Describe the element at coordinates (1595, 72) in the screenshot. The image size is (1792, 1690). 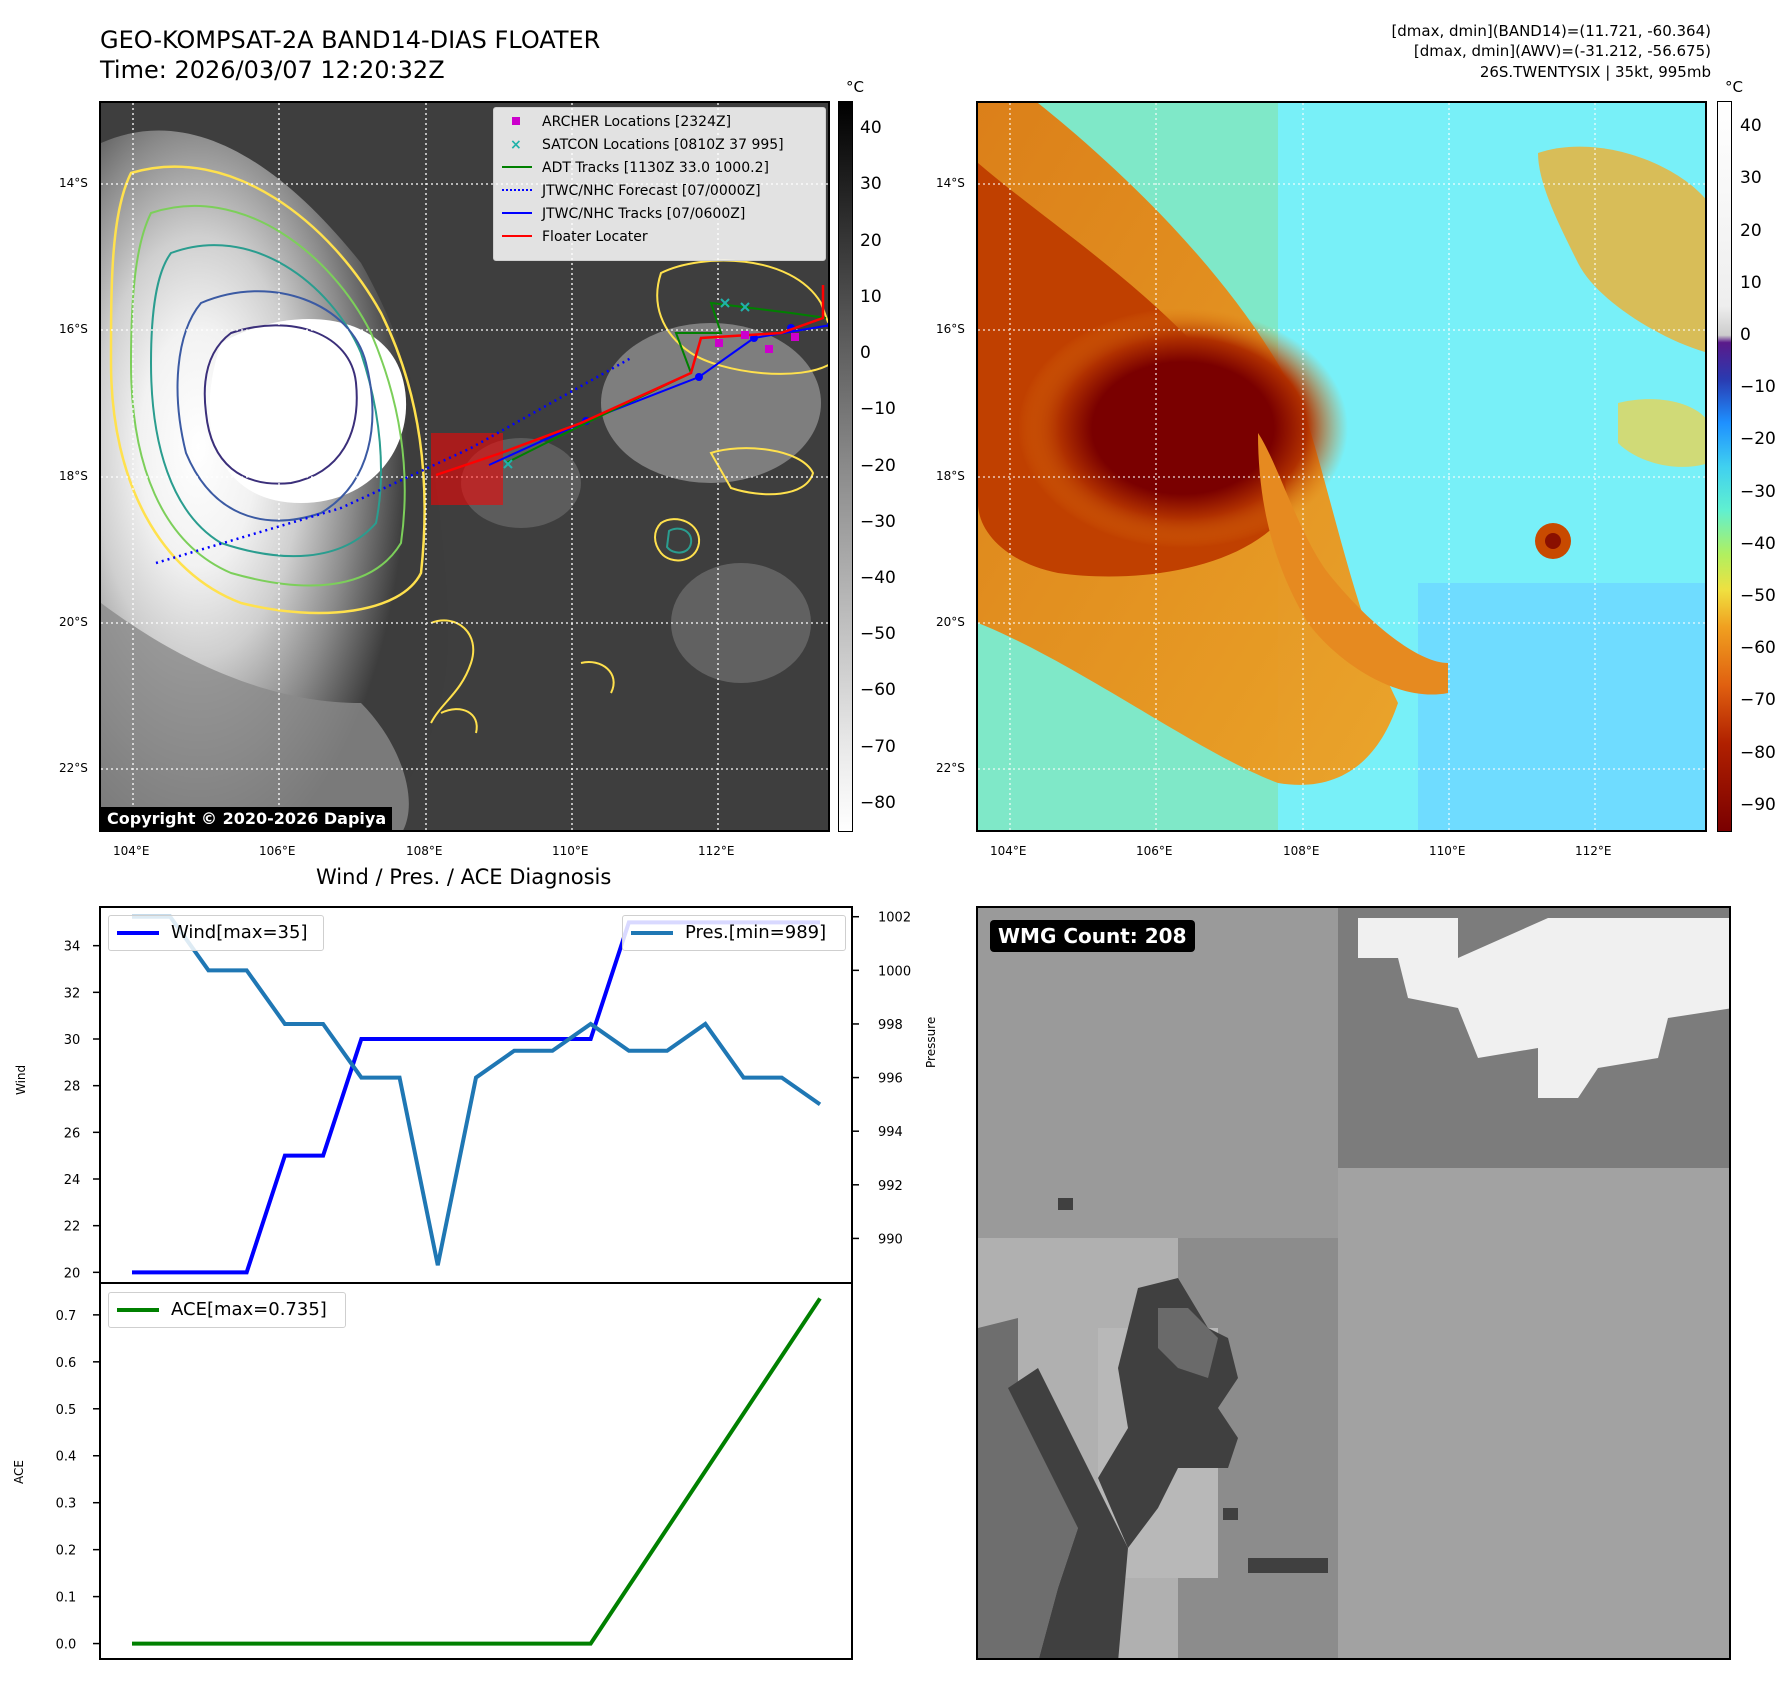
I see `storm-summary: 26S.TWENTYSIX | 35kt, 995mb` at that location.